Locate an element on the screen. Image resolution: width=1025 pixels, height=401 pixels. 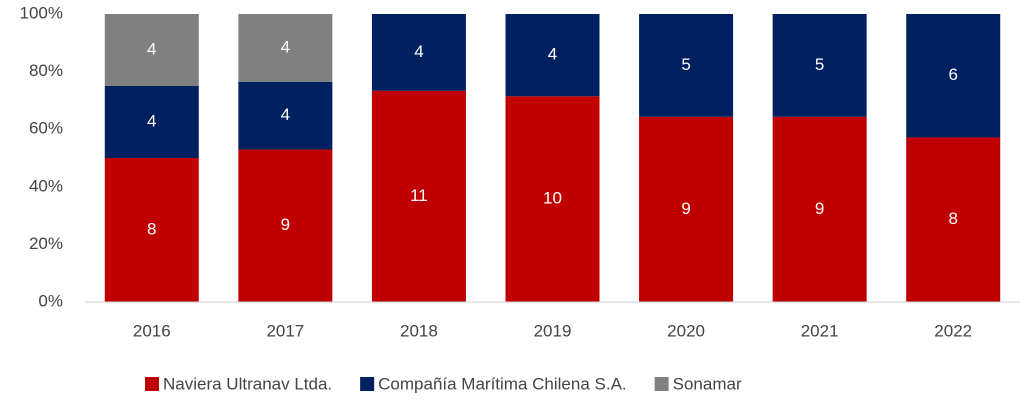
x-tick-label: 2022 is located at coordinates (953, 330).